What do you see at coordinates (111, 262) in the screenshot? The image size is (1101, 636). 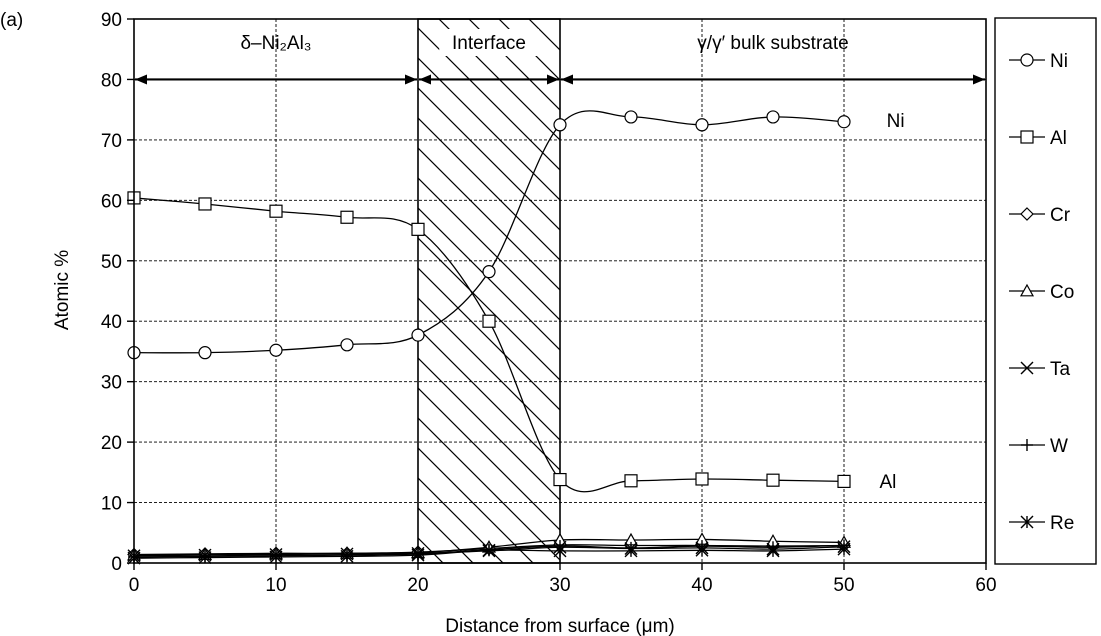 I see `y-tick-label: 50` at bounding box center [111, 262].